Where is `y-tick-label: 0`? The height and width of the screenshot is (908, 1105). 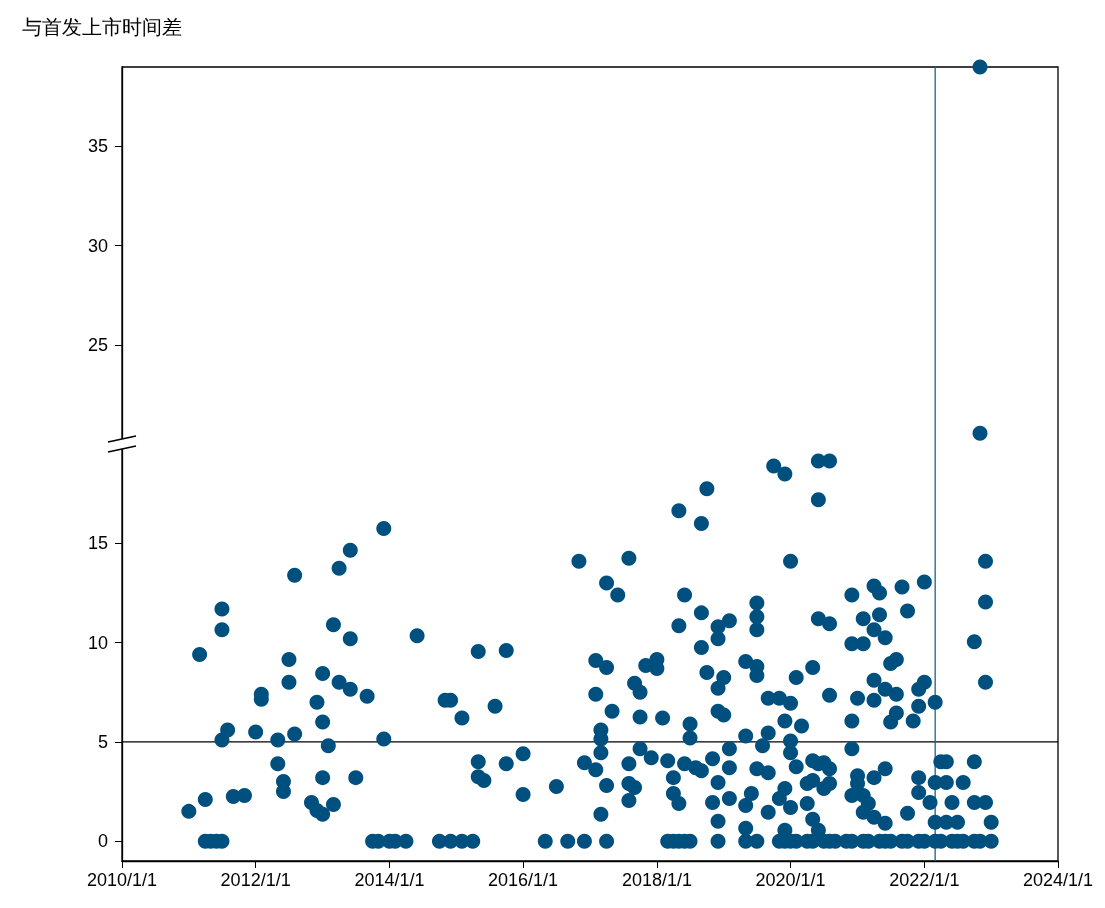
y-tick-label: 0 is located at coordinates (102, 841).